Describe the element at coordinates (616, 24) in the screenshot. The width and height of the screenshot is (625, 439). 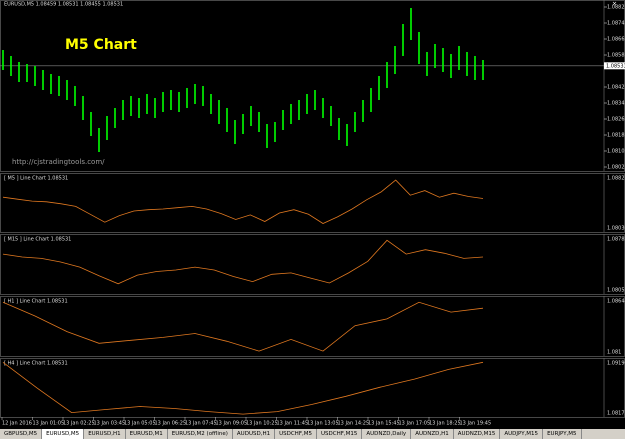
I see `price-label: 1.08745` at that location.